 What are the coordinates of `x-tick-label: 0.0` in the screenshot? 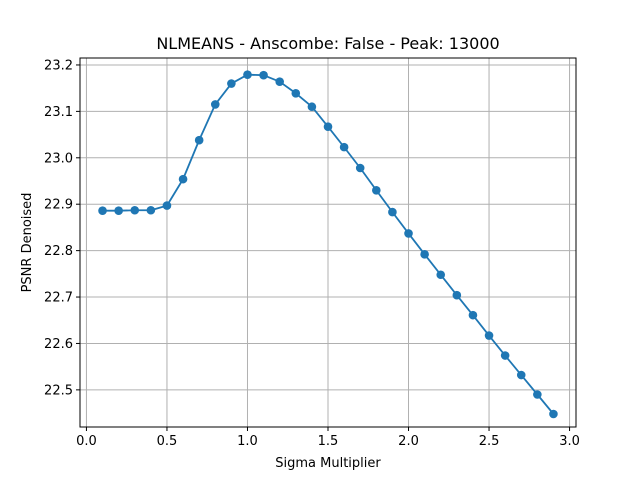 It's located at (86, 441).